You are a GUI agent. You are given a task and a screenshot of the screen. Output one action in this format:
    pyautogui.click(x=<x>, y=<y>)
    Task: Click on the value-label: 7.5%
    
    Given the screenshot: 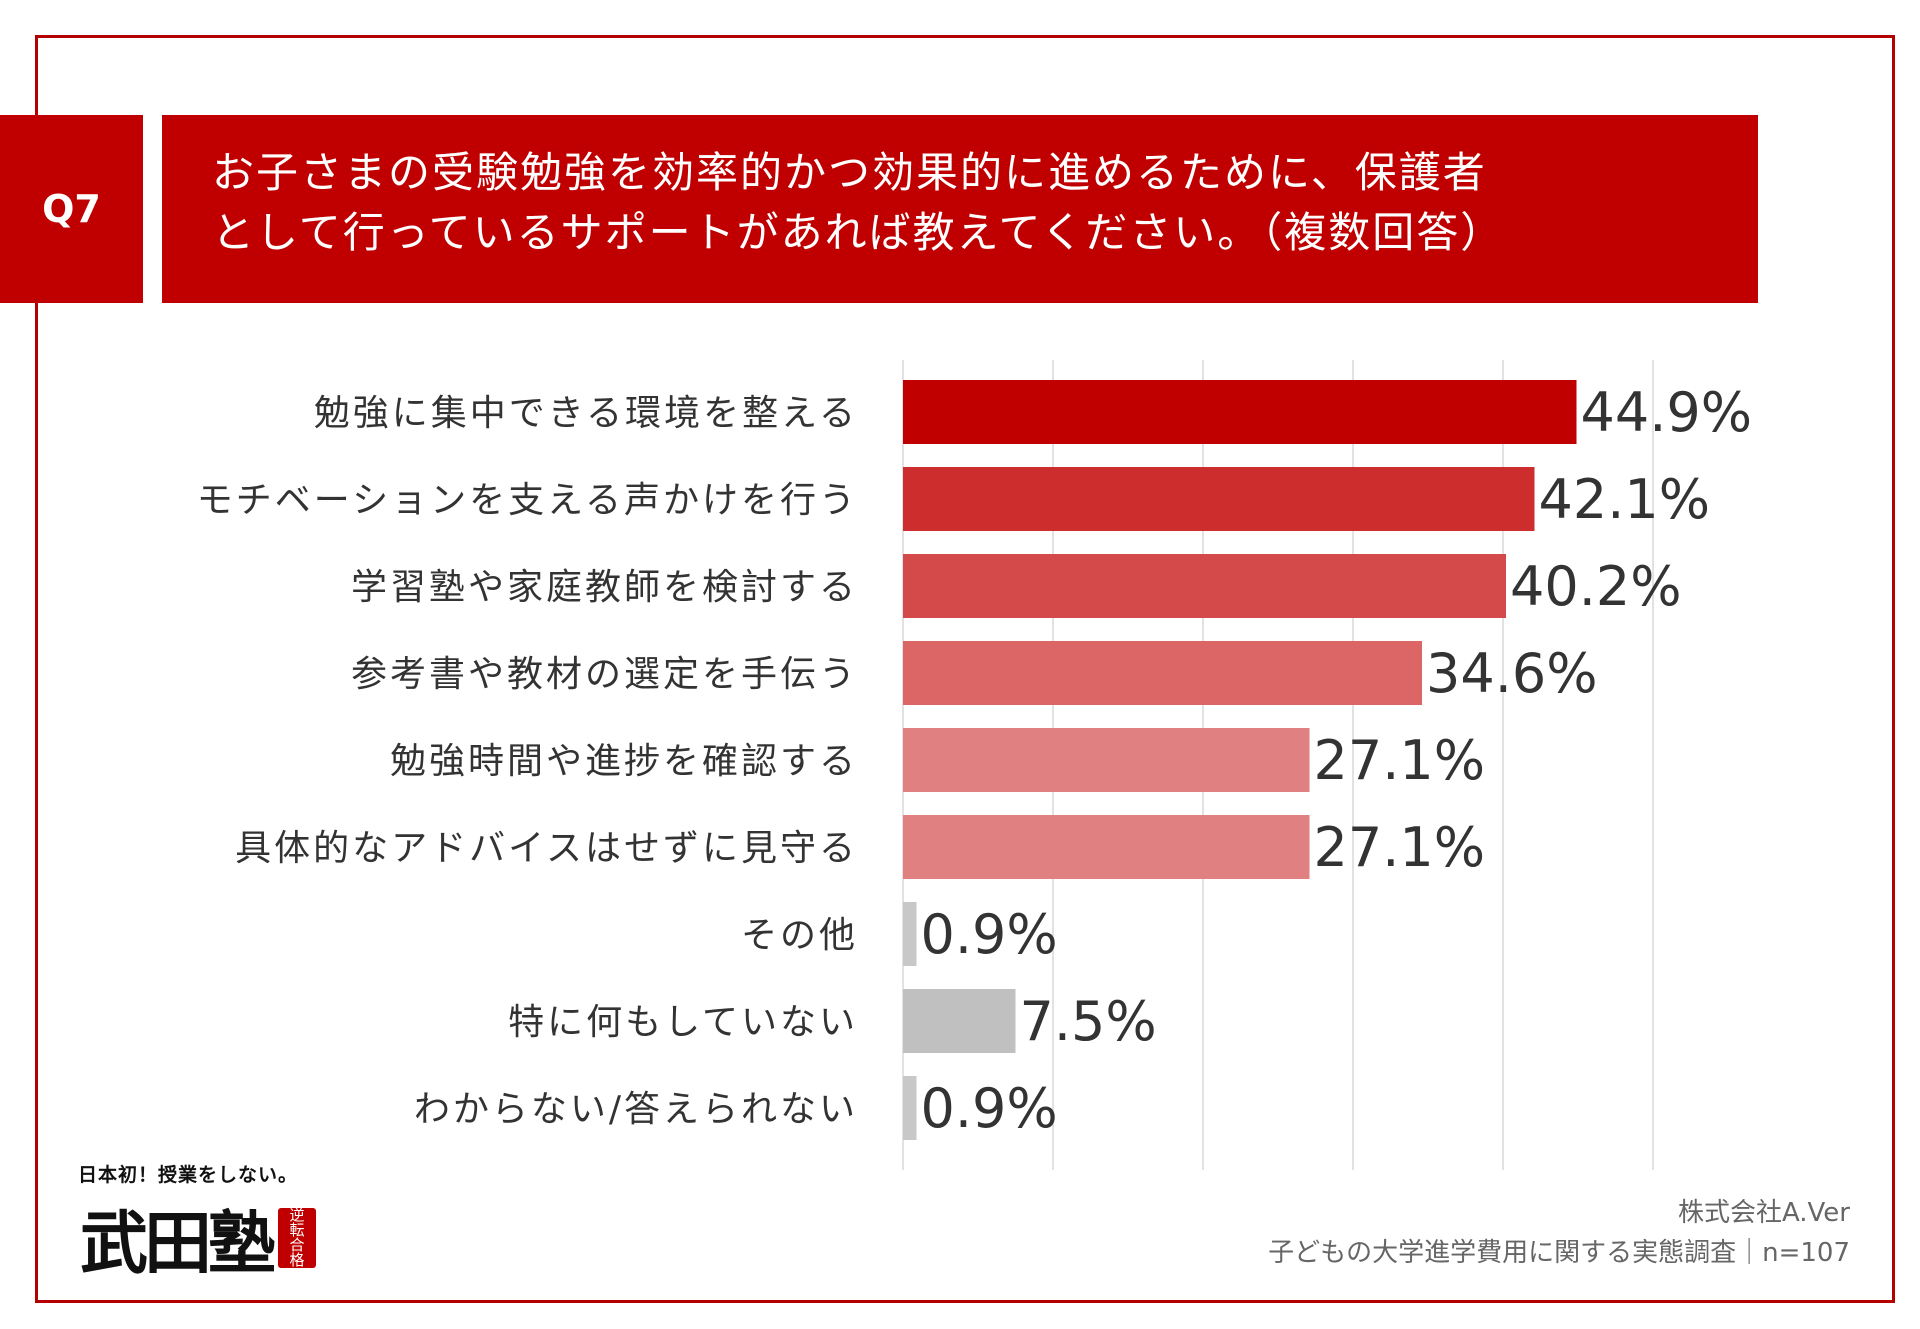 What is the action you would take?
    pyautogui.click(x=1088, y=1021)
    